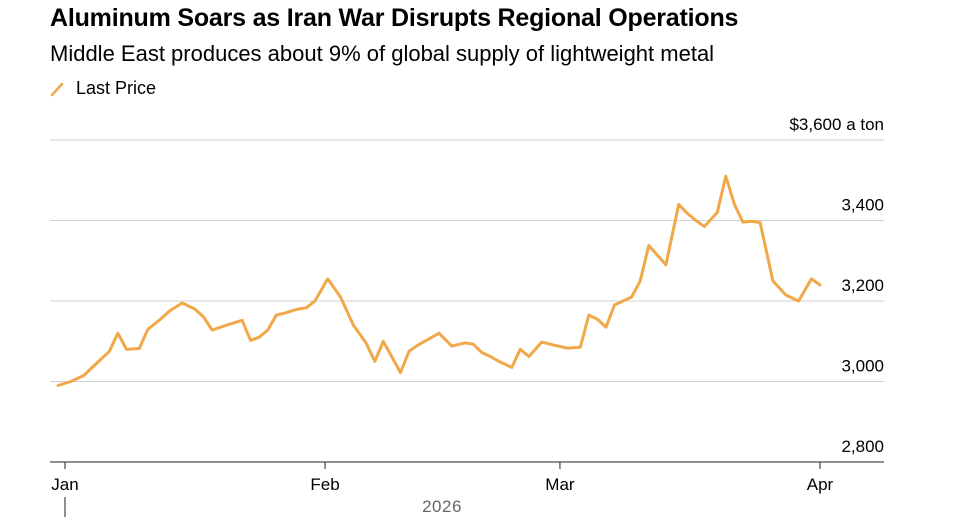 This screenshot has width=966, height=529. Describe the element at coordinates (116, 88) in the screenshot. I see `legend-label: Last Price` at that location.